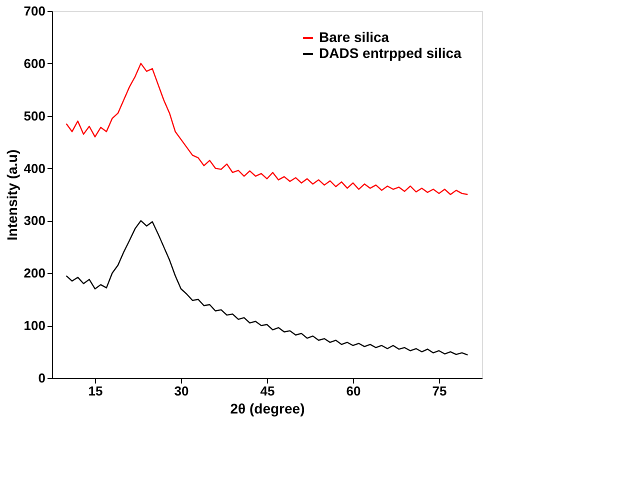 The height and width of the screenshot is (503, 640). I want to click on y-tick-label: 700, so click(35, 11).